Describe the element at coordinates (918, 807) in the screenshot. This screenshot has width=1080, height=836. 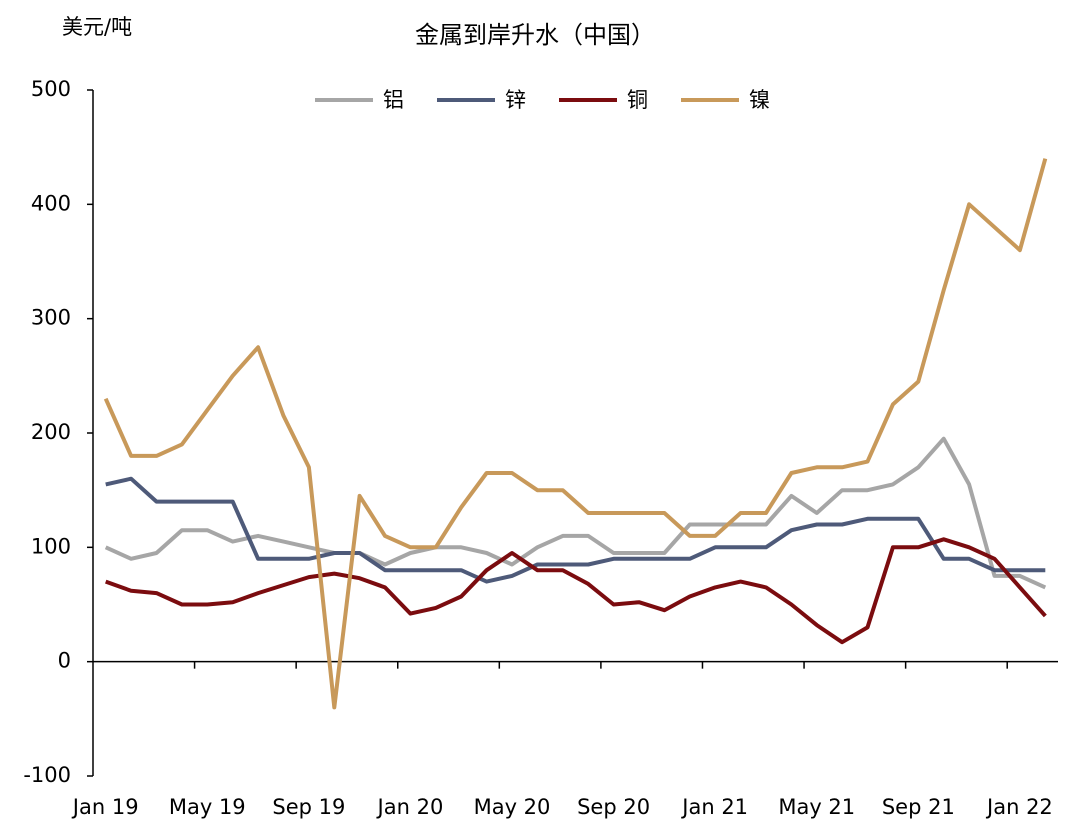
I see `x-tick-label: Sep 21` at that location.